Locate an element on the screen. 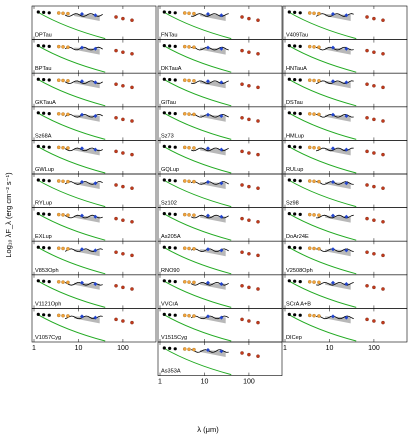  sed-panel: BPTau is located at coordinates (94, 56).